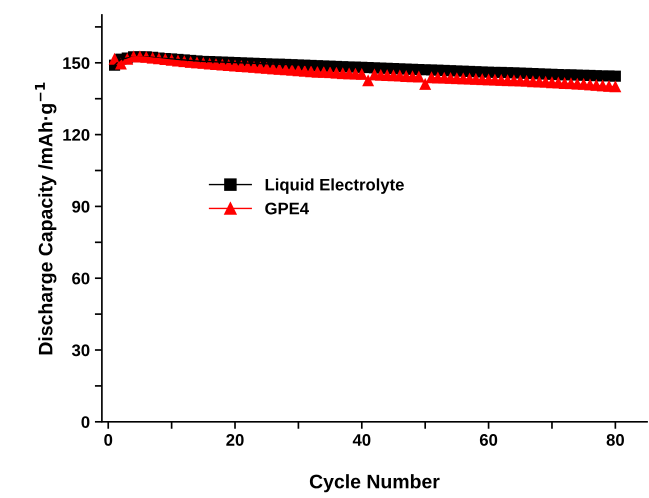 The image size is (649, 498). I want to click on x-axis-title: Cycle Number, so click(375, 483).